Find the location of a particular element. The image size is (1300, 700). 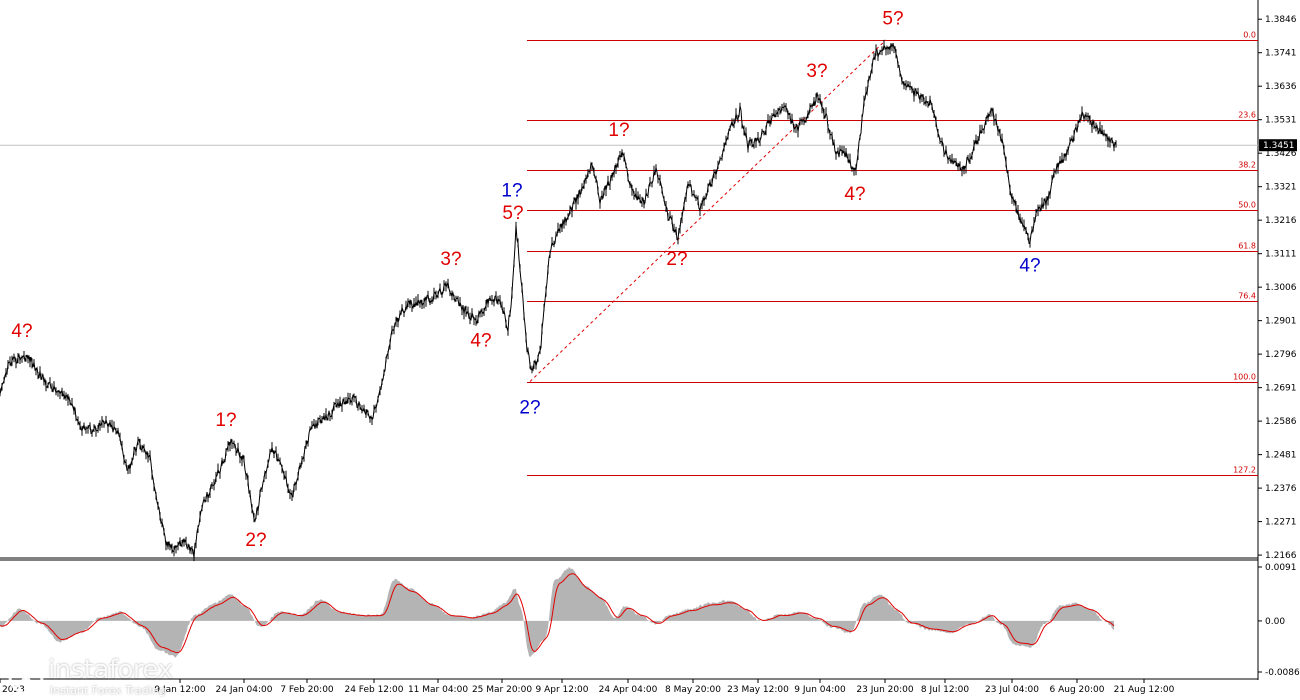

price-tick-label: 1.2691 is located at coordinates (1281, 389).